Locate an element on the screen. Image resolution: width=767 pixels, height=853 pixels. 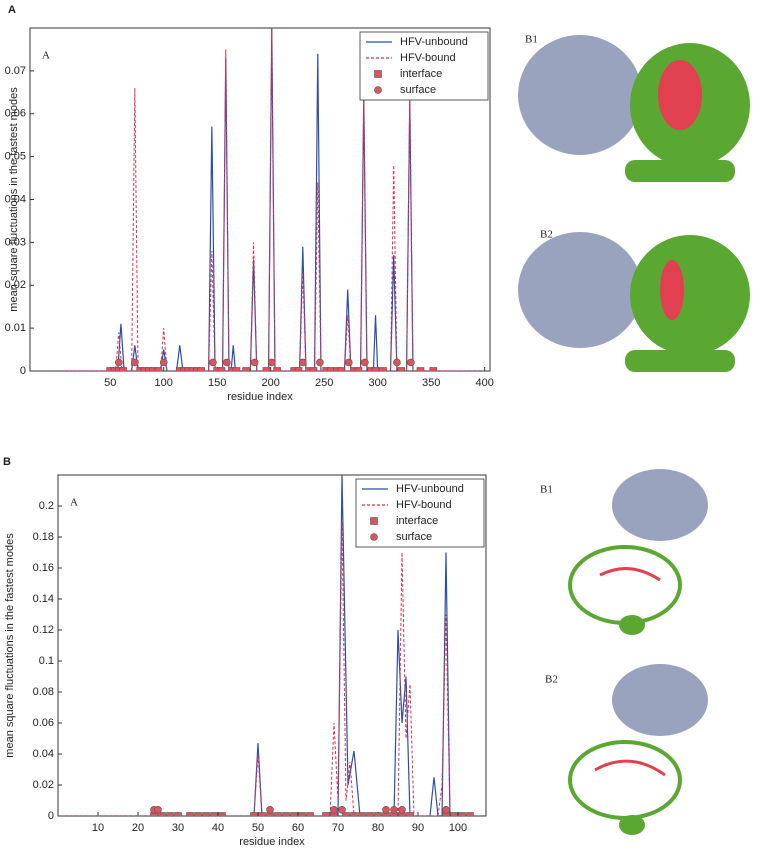
x-tick-label: 80 is located at coordinates (378, 828).